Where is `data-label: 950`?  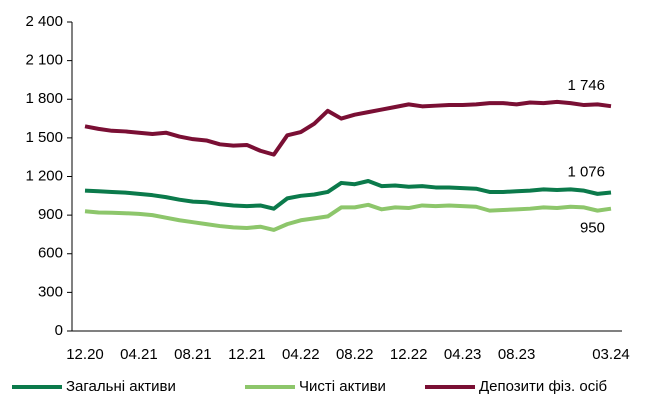 data-label: 950 is located at coordinates (592, 228).